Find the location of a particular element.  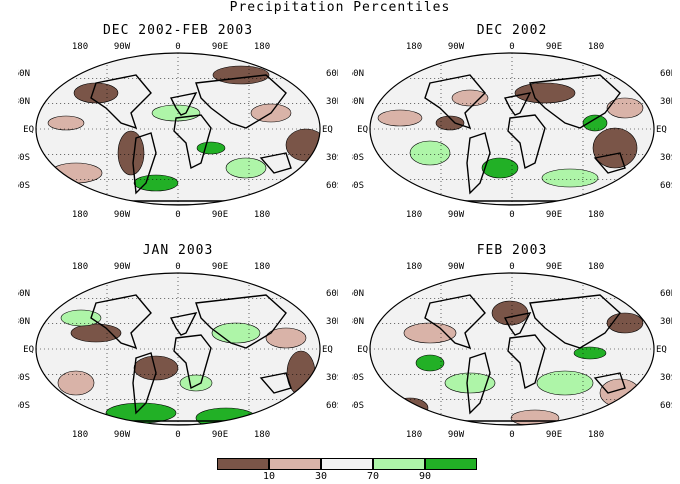

legend-tick: 30 is located at coordinates (321, 476).